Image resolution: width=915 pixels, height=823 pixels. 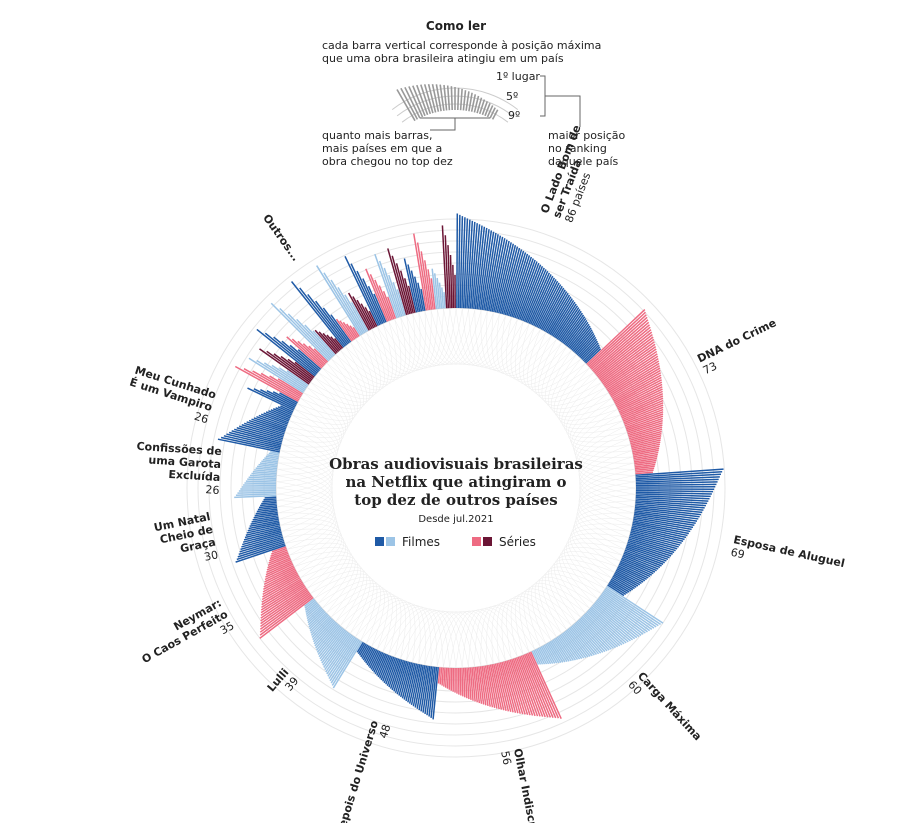 I want to click on rank-note-line-3: daquele país, so click(x=583, y=161).